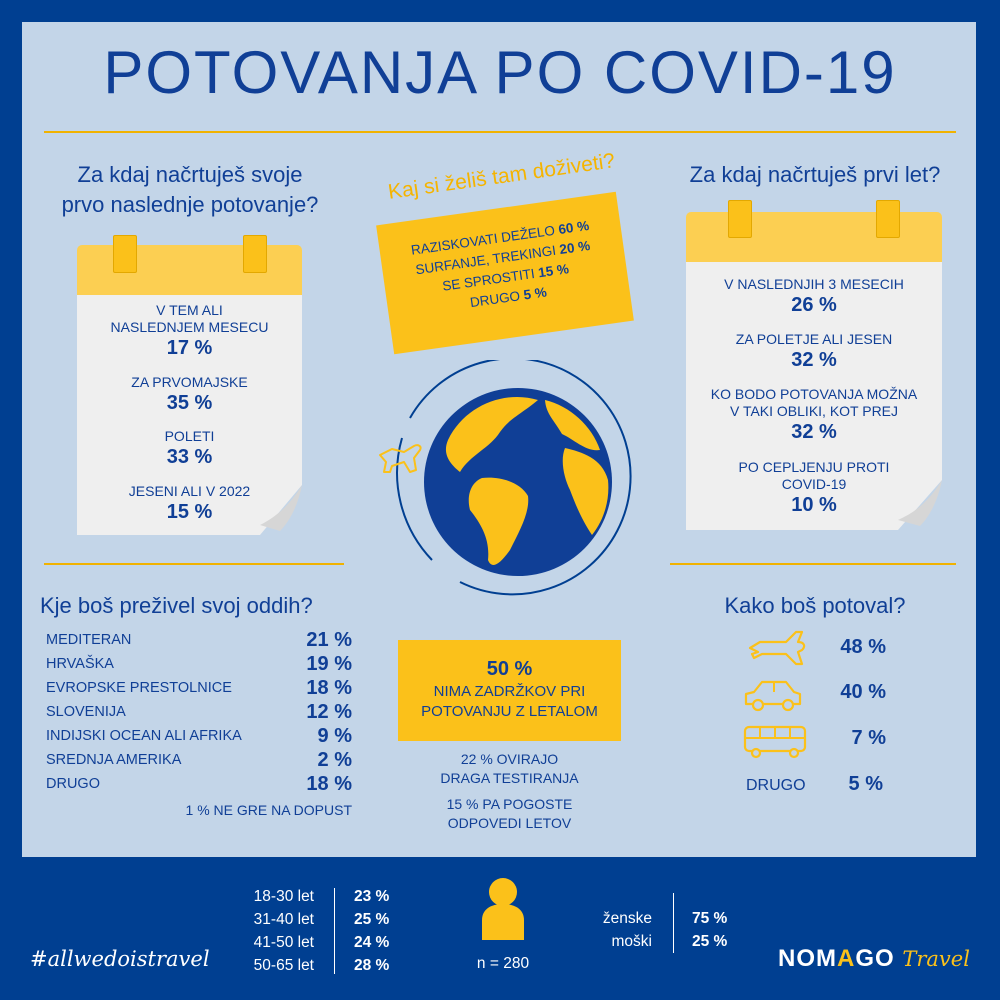 The width and height of the screenshot is (1000, 1000). Describe the element at coordinates (176, 605) in the screenshot. I see `destinations-question: Kje boš preživel svoj oddih?` at that location.